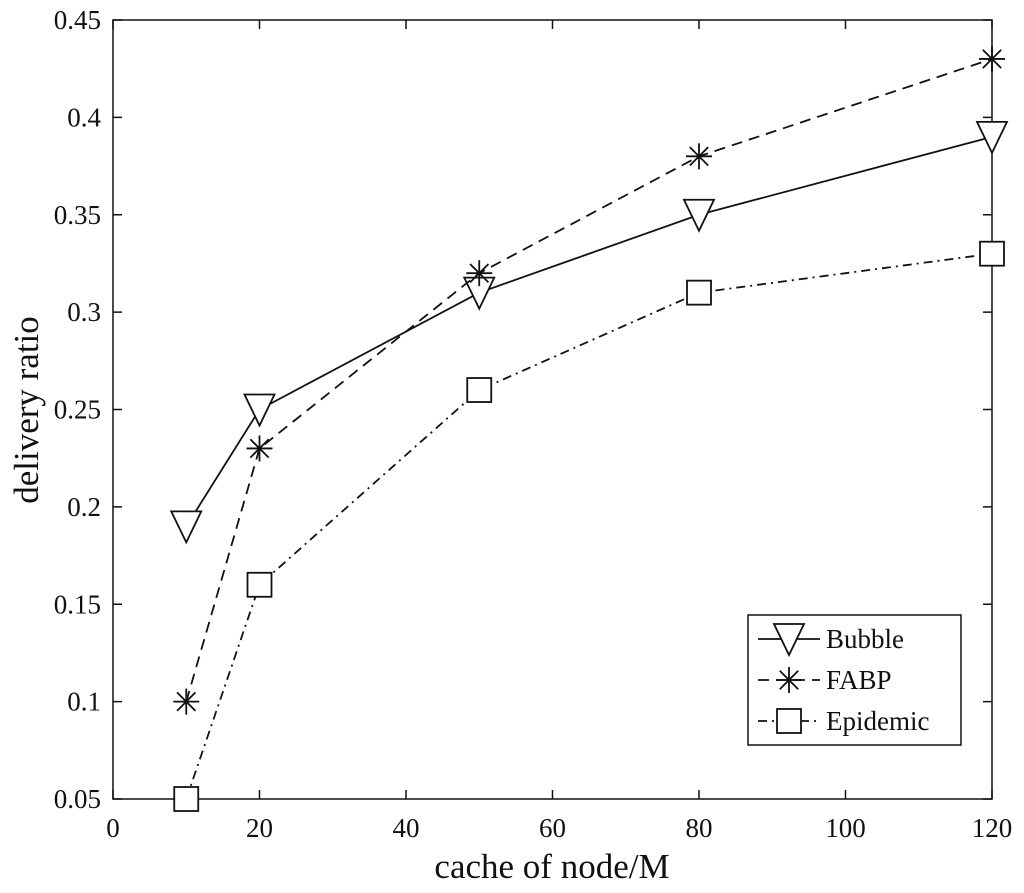 The image size is (1024, 893). What do you see at coordinates (84, 117) in the screenshot?
I see `y-tick-label: 0.4` at bounding box center [84, 117].